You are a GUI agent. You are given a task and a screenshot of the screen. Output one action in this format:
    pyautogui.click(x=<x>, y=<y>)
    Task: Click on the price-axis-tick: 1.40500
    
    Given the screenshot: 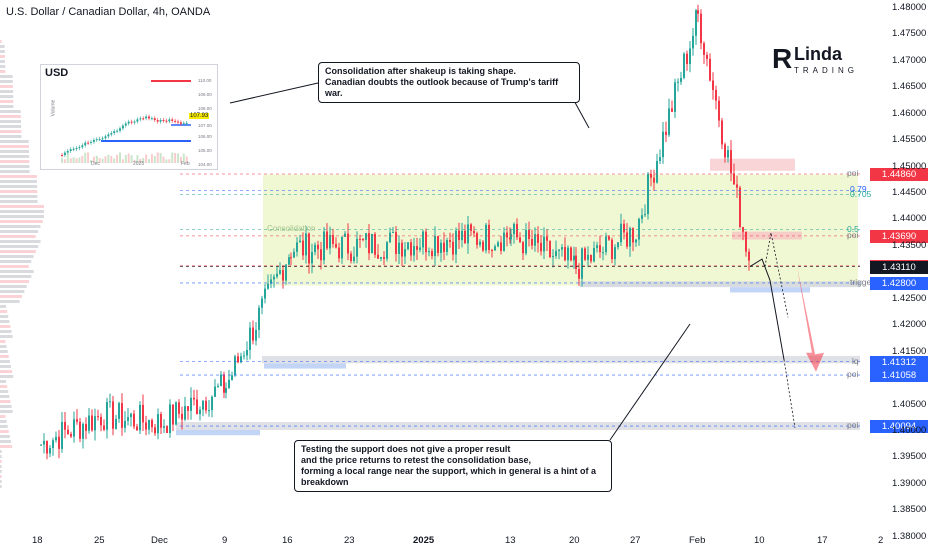 What is the action you would take?
    pyautogui.click(x=909, y=404)
    